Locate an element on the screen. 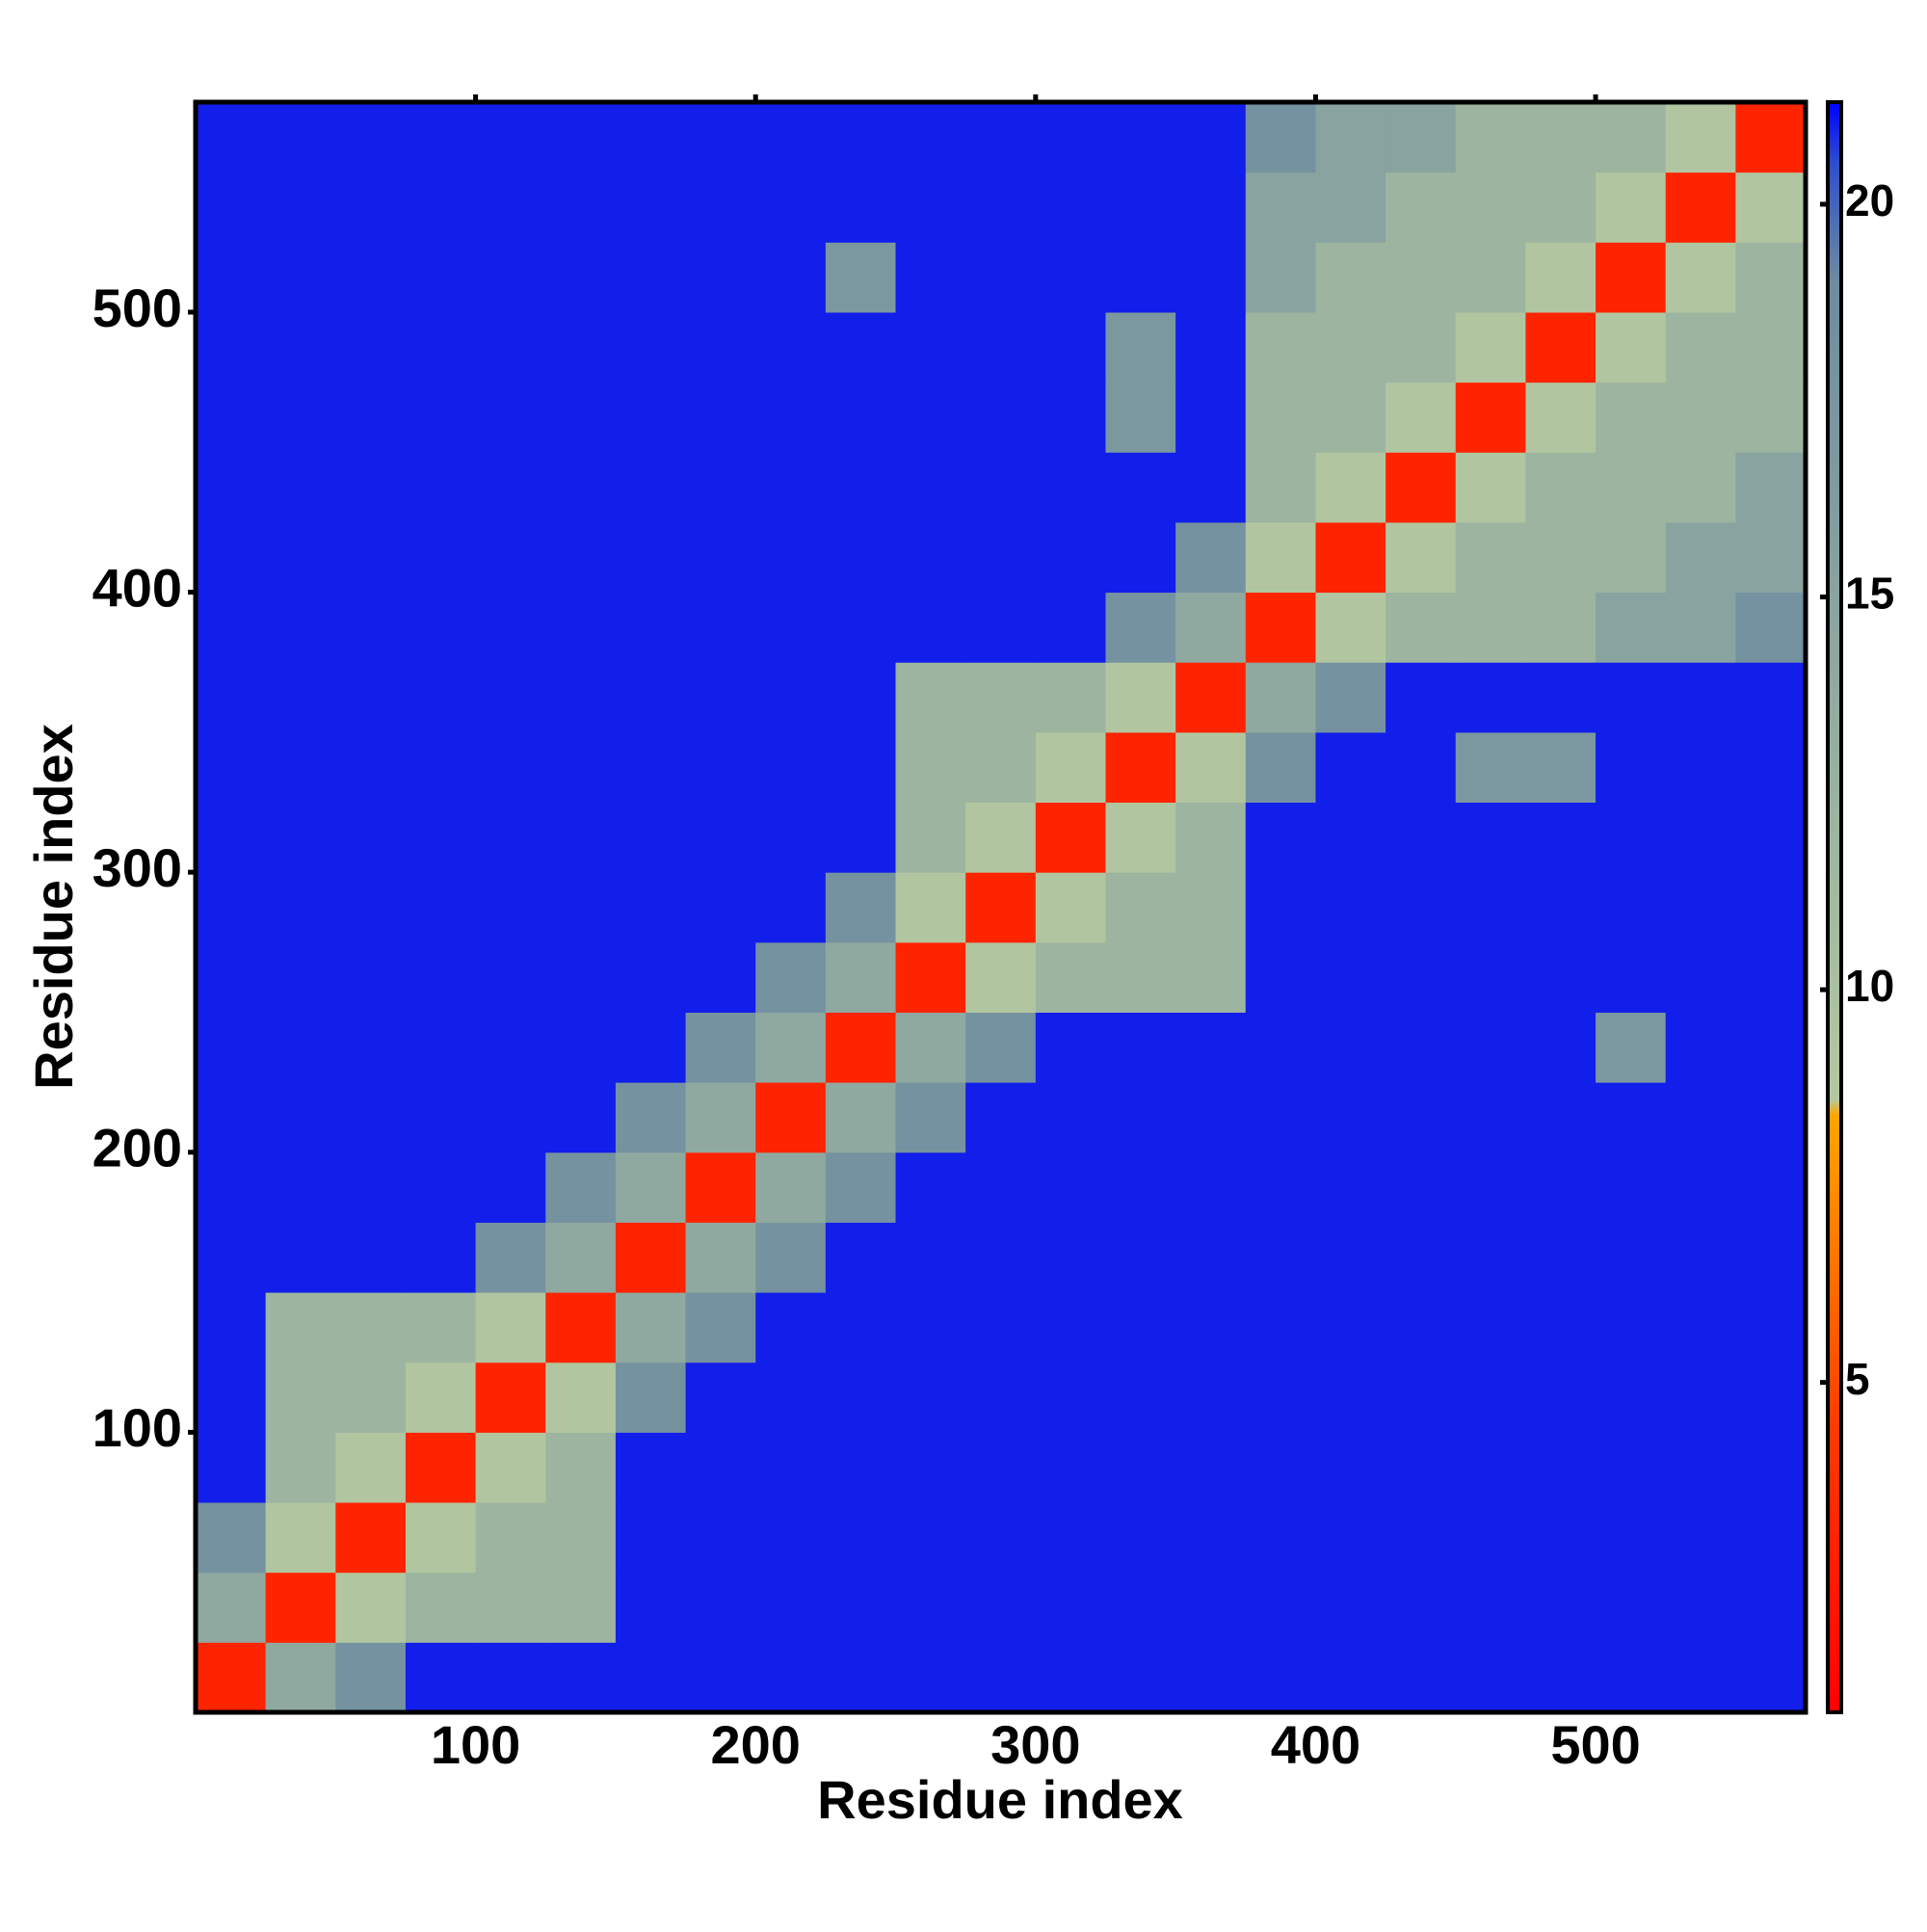 This screenshot has height=1932, width=1927. y-tick-label: 300 is located at coordinates (137, 867).